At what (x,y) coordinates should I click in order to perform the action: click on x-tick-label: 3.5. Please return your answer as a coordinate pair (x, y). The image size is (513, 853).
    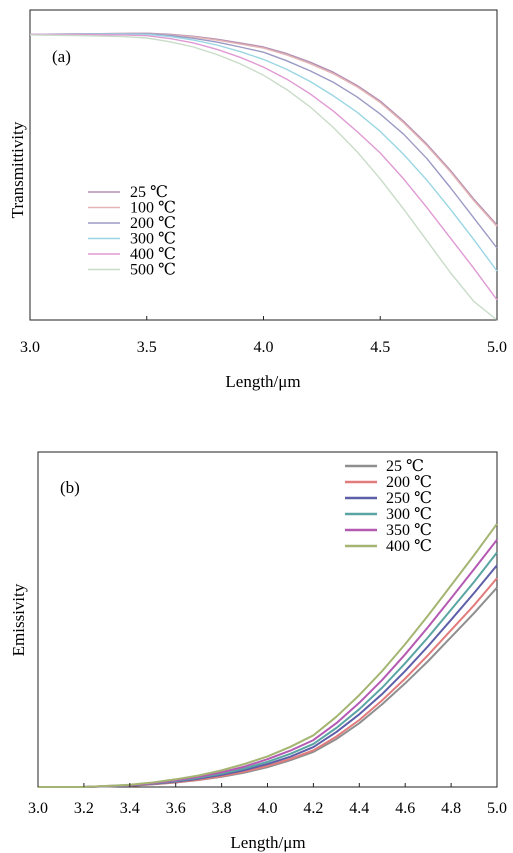
    Looking at the image, I should click on (147, 347).